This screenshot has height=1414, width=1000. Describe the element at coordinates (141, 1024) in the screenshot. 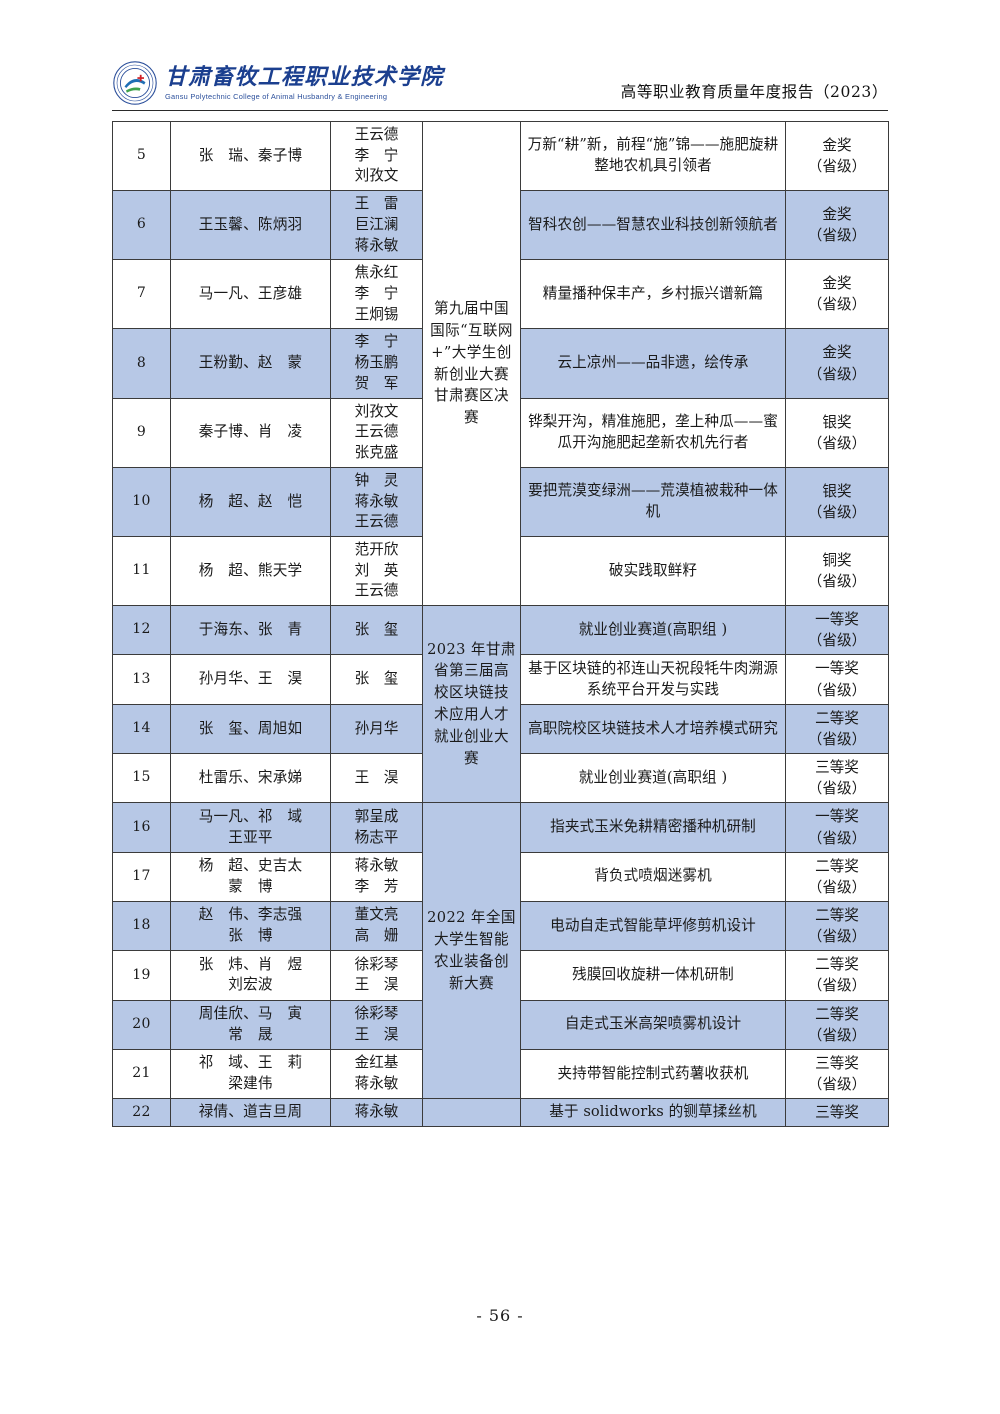

I see `cell-row-number: 20` at that location.